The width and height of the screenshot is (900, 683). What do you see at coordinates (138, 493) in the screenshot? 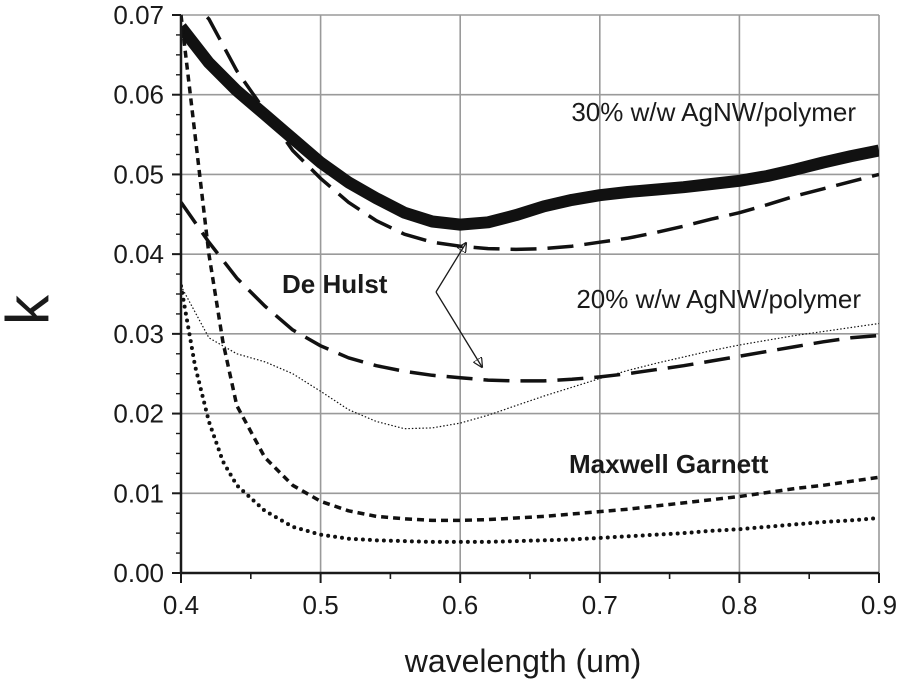
I see `y-tick-label: 0.01` at bounding box center [138, 493].